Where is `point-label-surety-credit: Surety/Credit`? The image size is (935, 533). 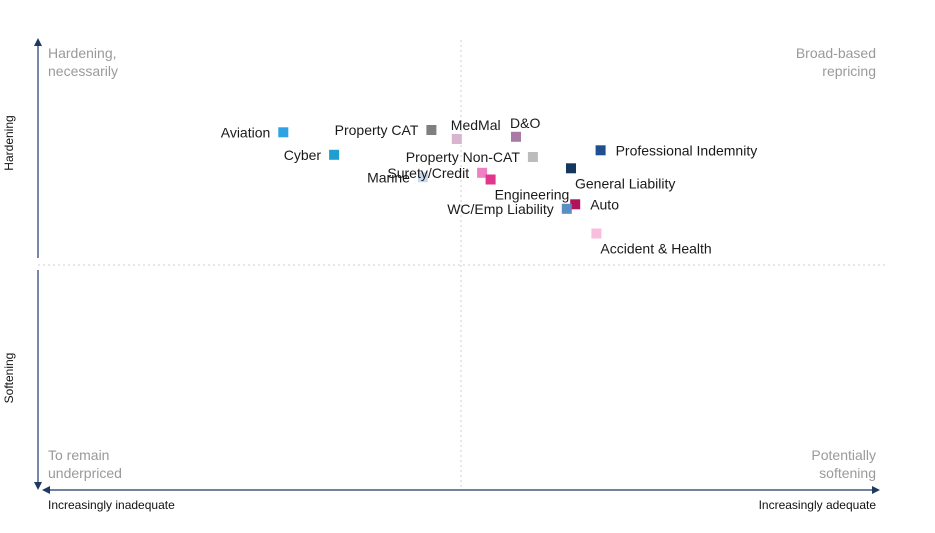 point-label-surety-credit: Surety/Credit is located at coordinates (428, 173).